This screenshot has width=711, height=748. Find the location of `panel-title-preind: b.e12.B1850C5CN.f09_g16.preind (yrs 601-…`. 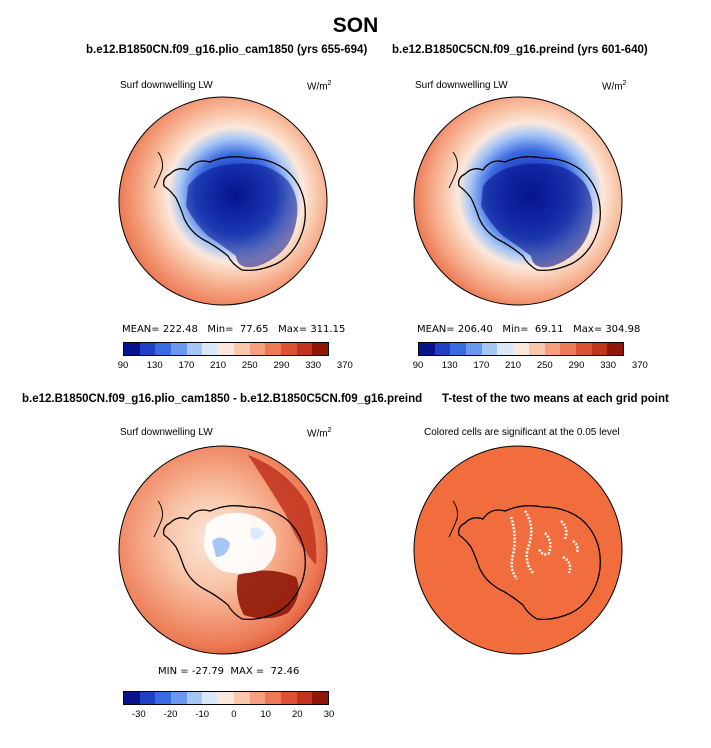

panel-title-preind: b.e12.B1850C5CN.f09_g16.preind (yrs 601-… is located at coordinates (520, 50).